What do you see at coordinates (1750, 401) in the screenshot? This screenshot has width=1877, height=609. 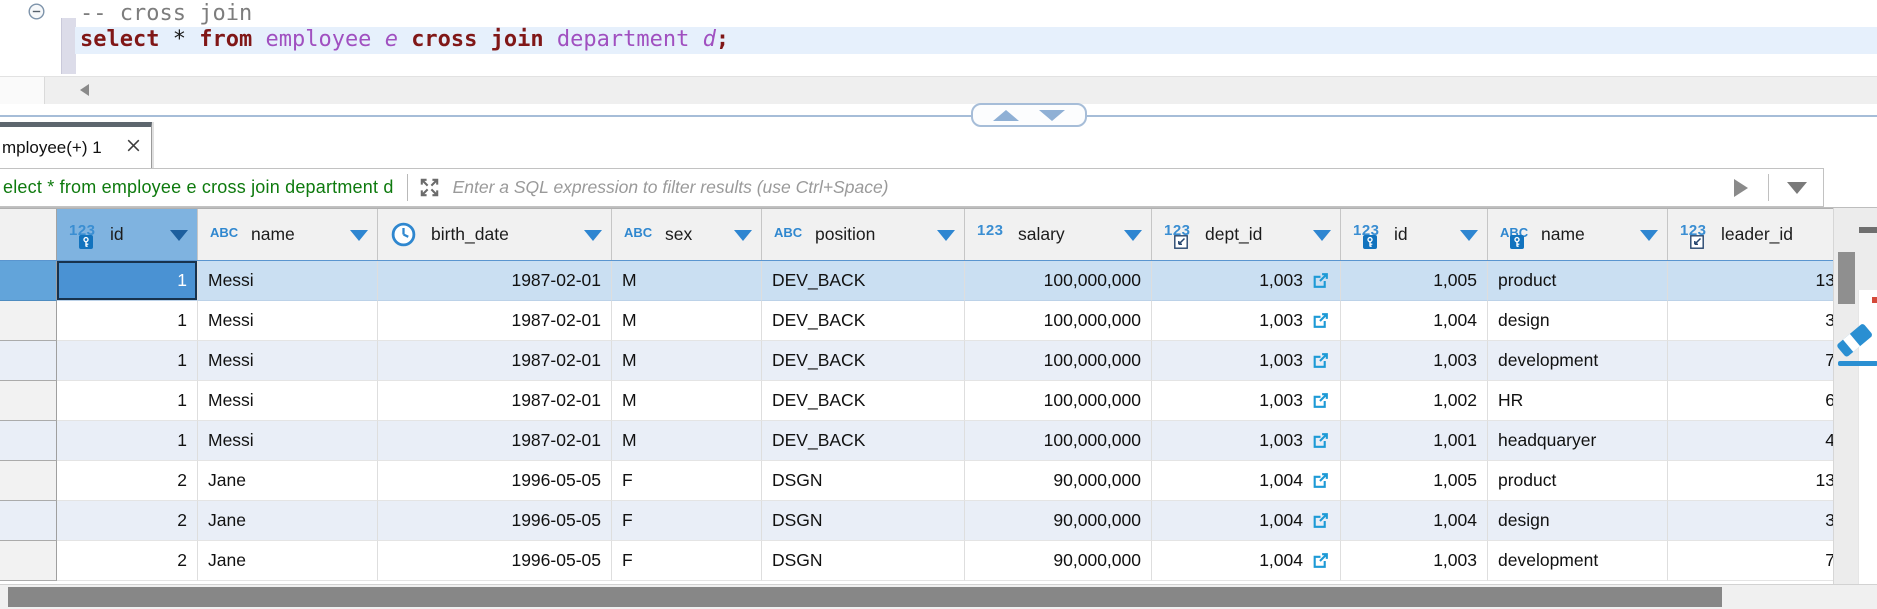 I see `grid-cell: 6` at bounding box center [1750, 401].